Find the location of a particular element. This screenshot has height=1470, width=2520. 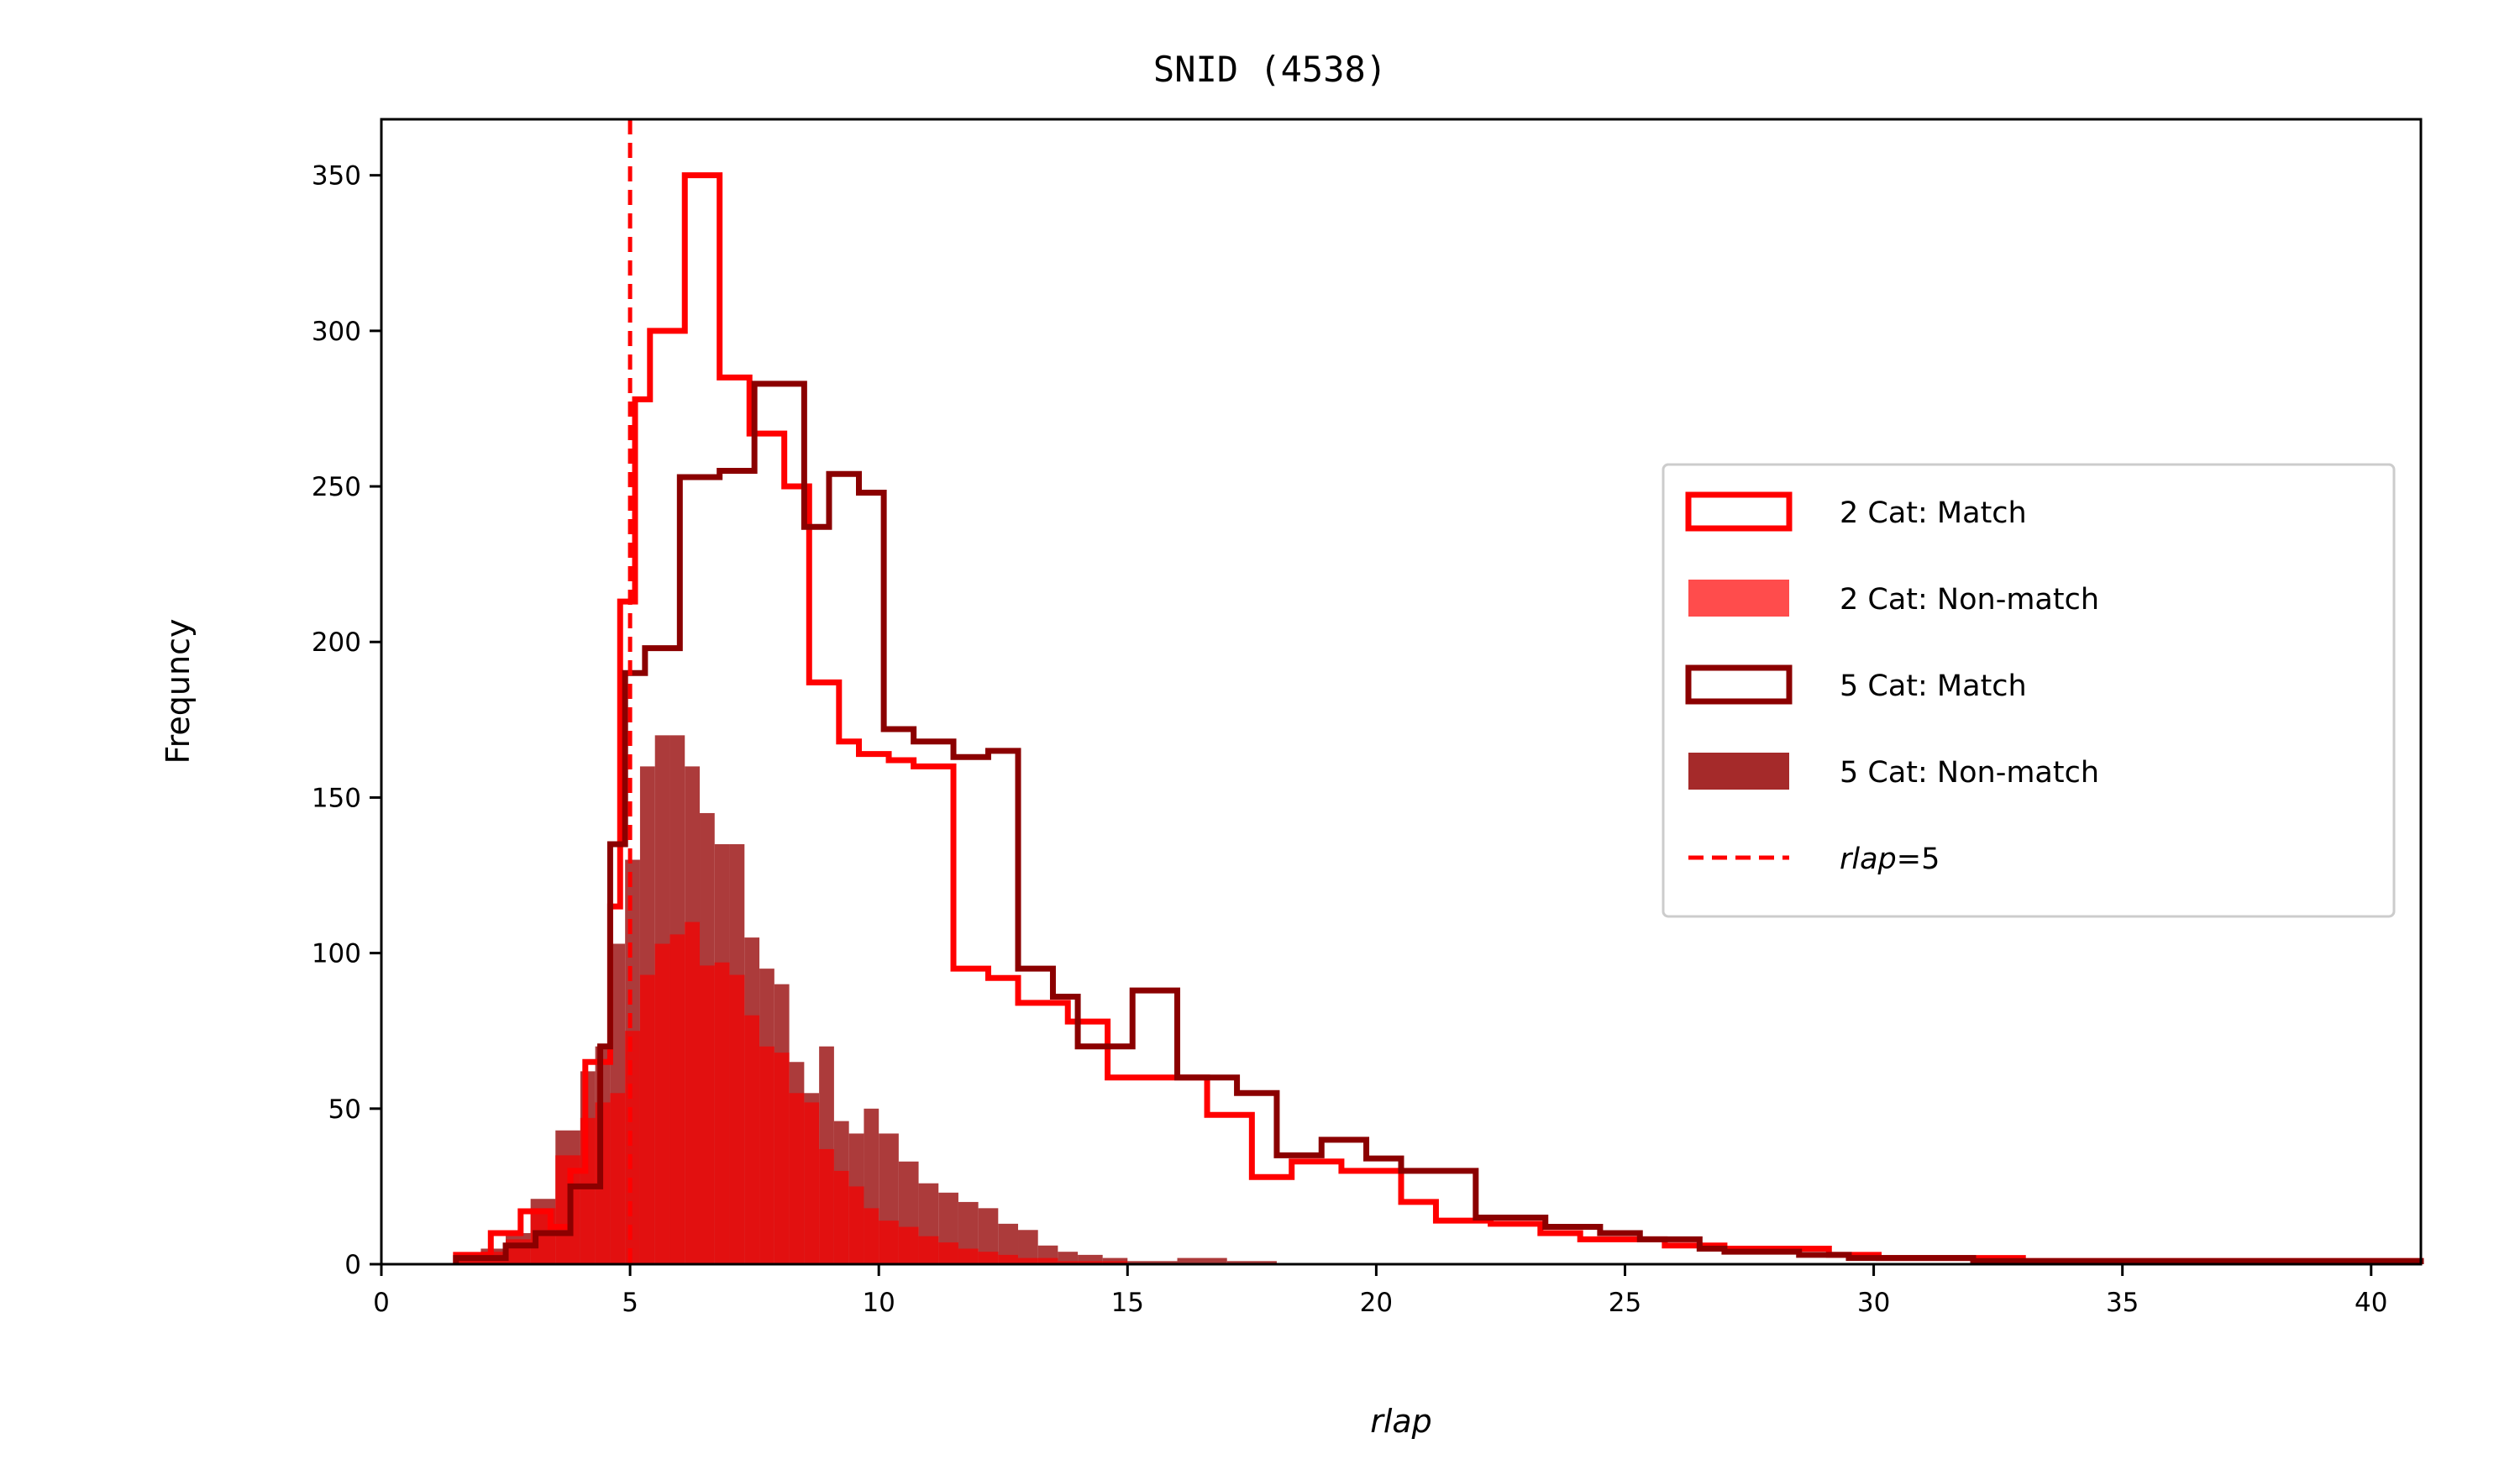

two-cat-nonmatch-bars is located at coordinates (791, 1092).